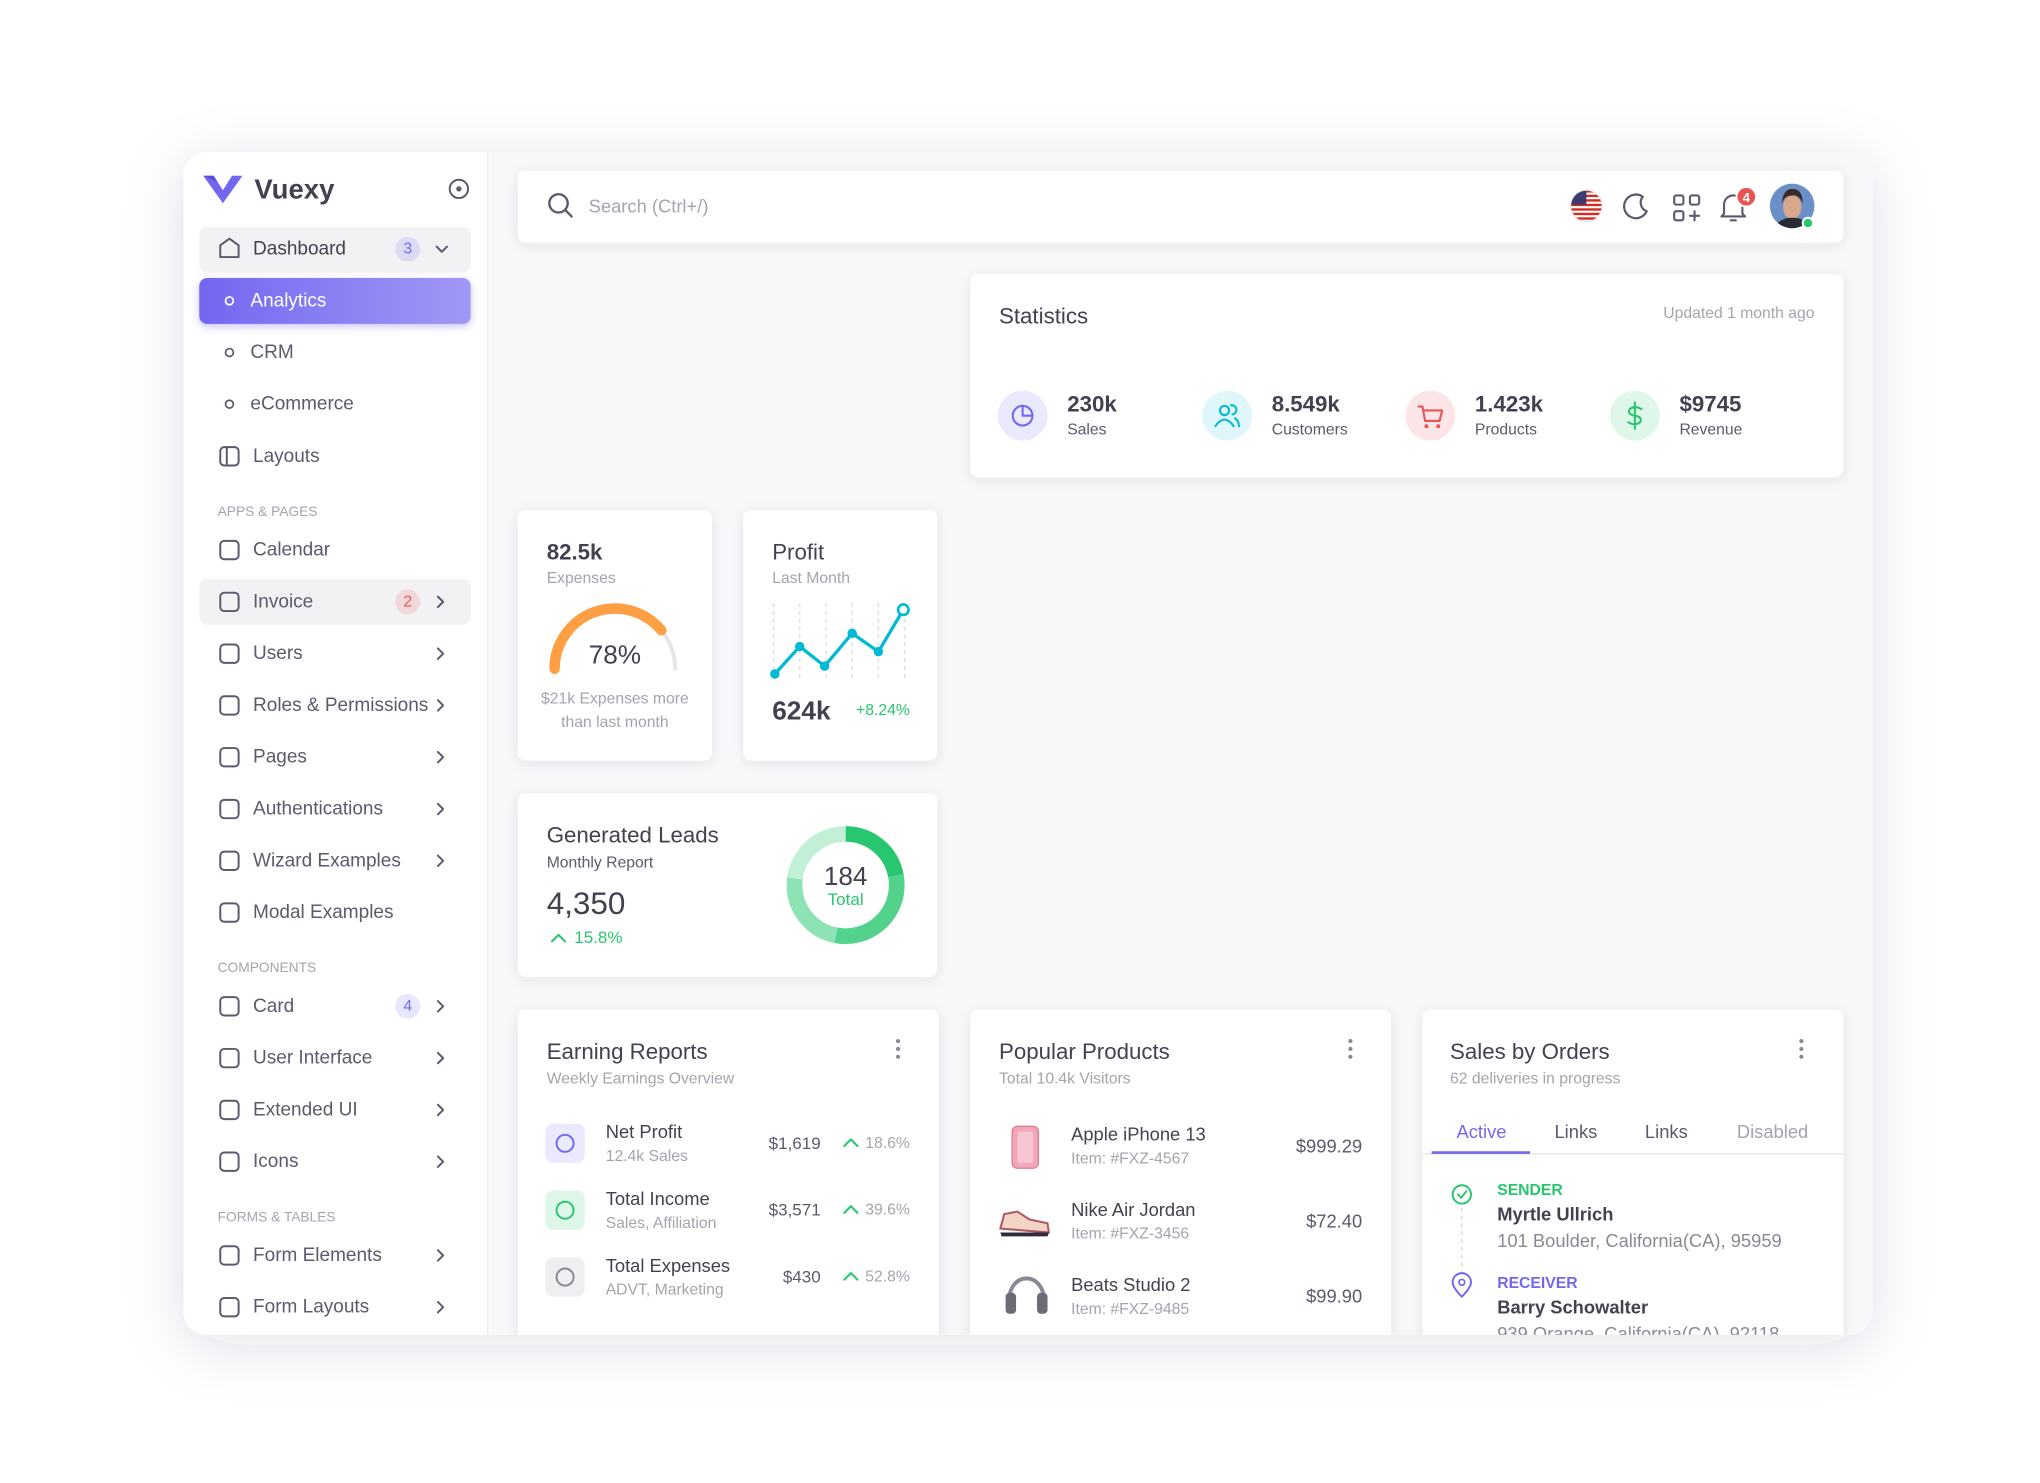 Image resolution: width=2040 pixels, height=1483 pixels. What do you see at coordinates (627, 1051) in the screenshot?
I see `card-title: Earning Reports` at bounding box center [627, 1051].